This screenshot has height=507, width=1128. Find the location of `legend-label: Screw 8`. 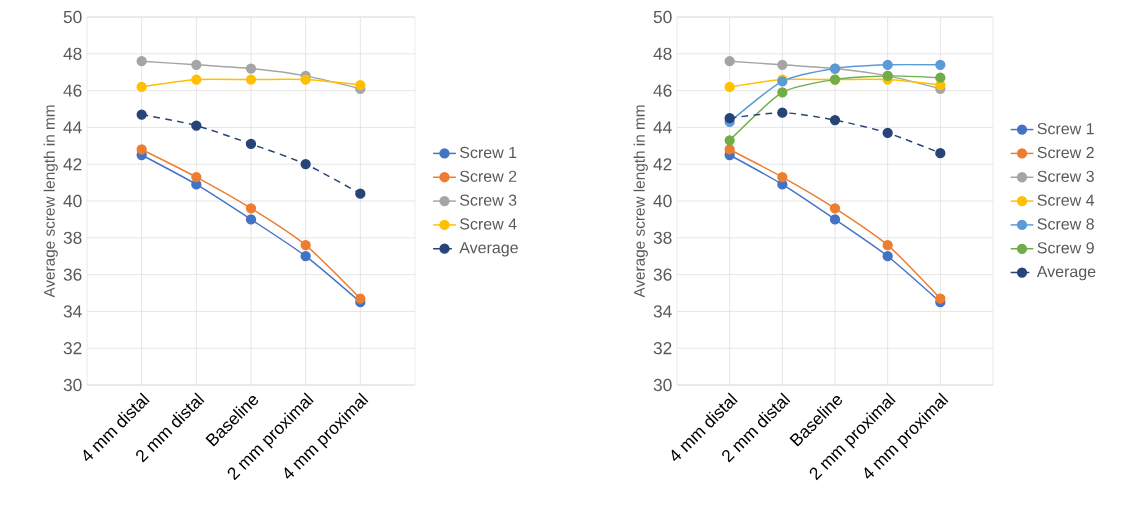

legend-label: Screw 8 is located at coordinates (1065, 224).